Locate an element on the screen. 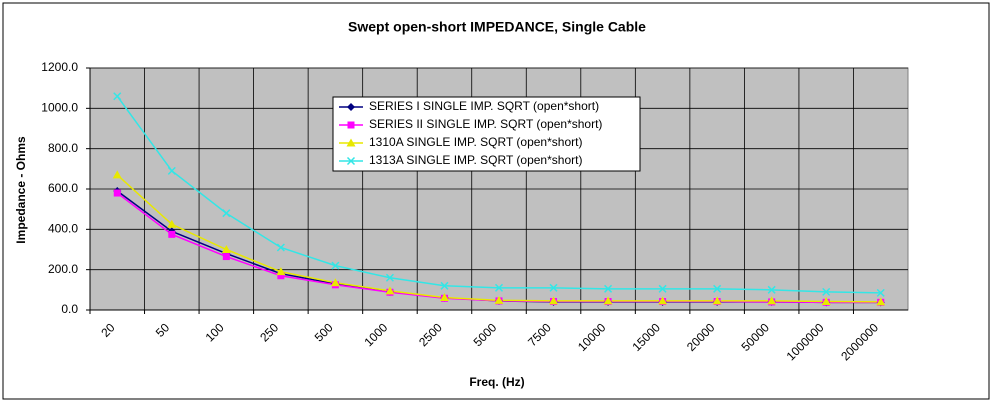  x-axis-title: Freq. (Hz) is located at coordinates (496, 382).